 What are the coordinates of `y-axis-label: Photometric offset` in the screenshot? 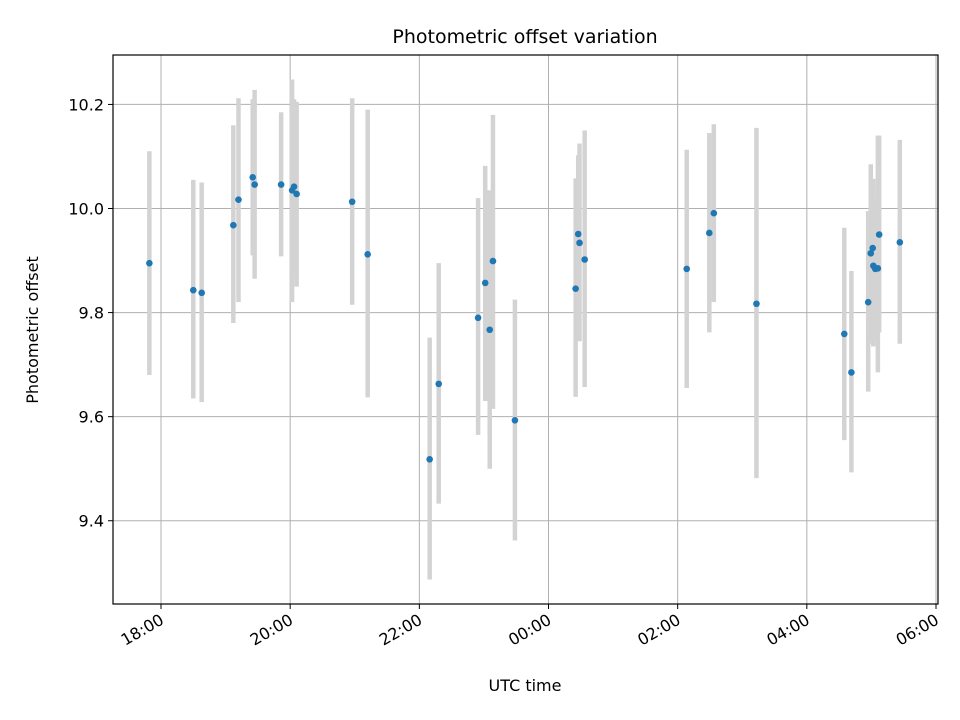 It's located at (32, 330).